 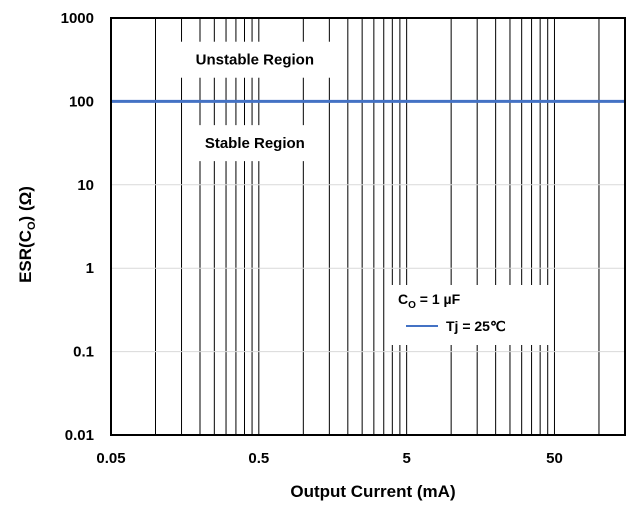 I want to click on y-tick-label: 10, so click(x=85, y=185).